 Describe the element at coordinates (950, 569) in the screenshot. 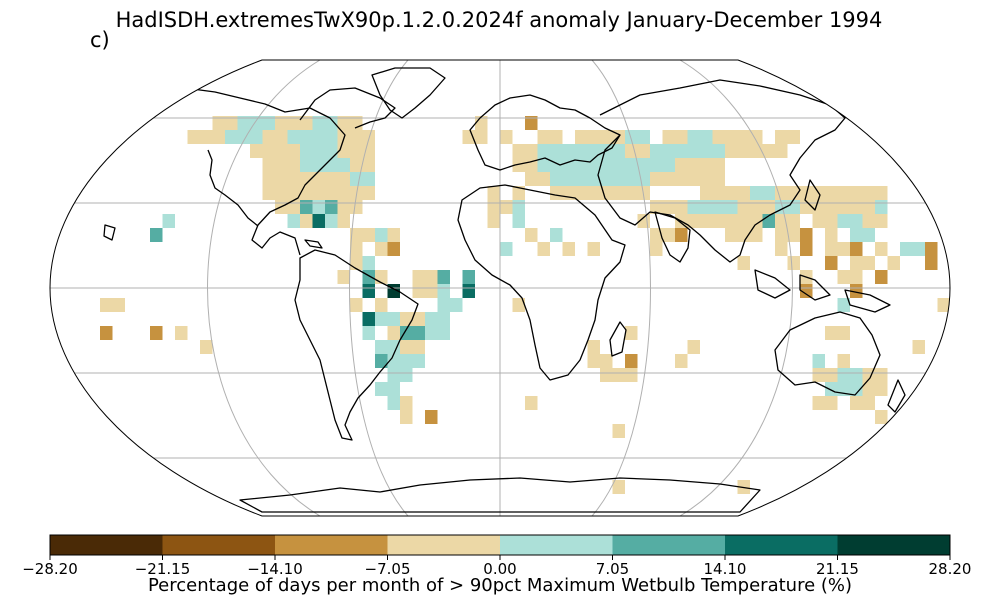

I see `colorbar-tick-label: 28.20` at that location.